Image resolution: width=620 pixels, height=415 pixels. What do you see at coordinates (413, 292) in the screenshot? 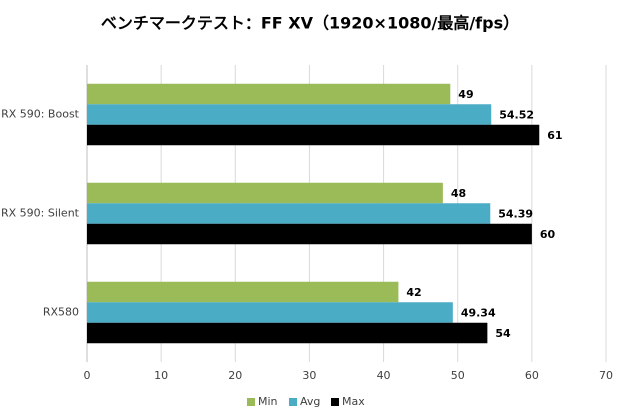
I see `value-label: 42` at bounding box center [413, 292].